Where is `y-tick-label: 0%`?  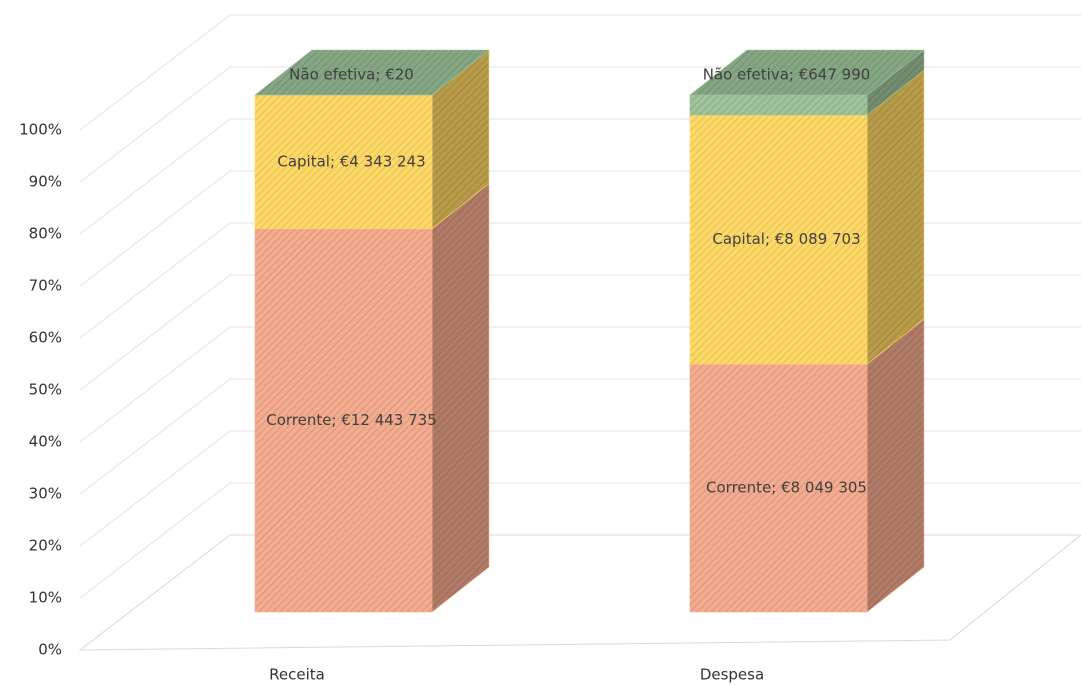
y-tick-label: 0% is located at coordinates (50, 650).